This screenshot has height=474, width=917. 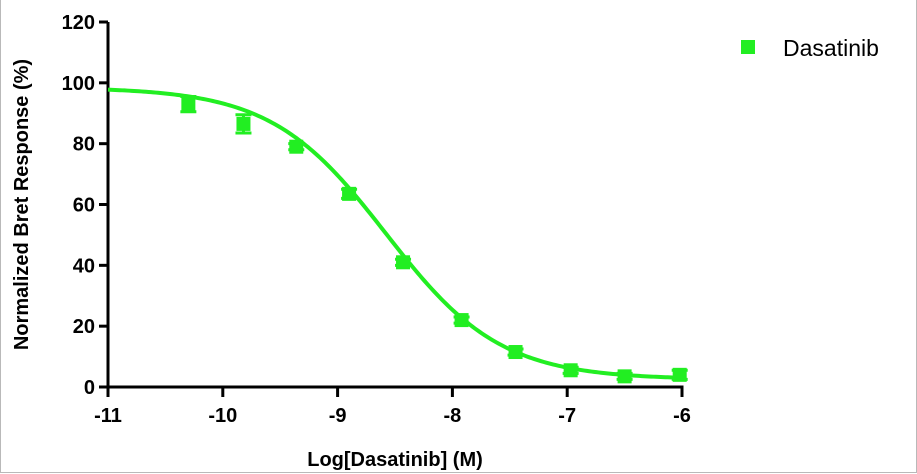 I want to click on y-tick-label: 120, so click(x=78, y=23).